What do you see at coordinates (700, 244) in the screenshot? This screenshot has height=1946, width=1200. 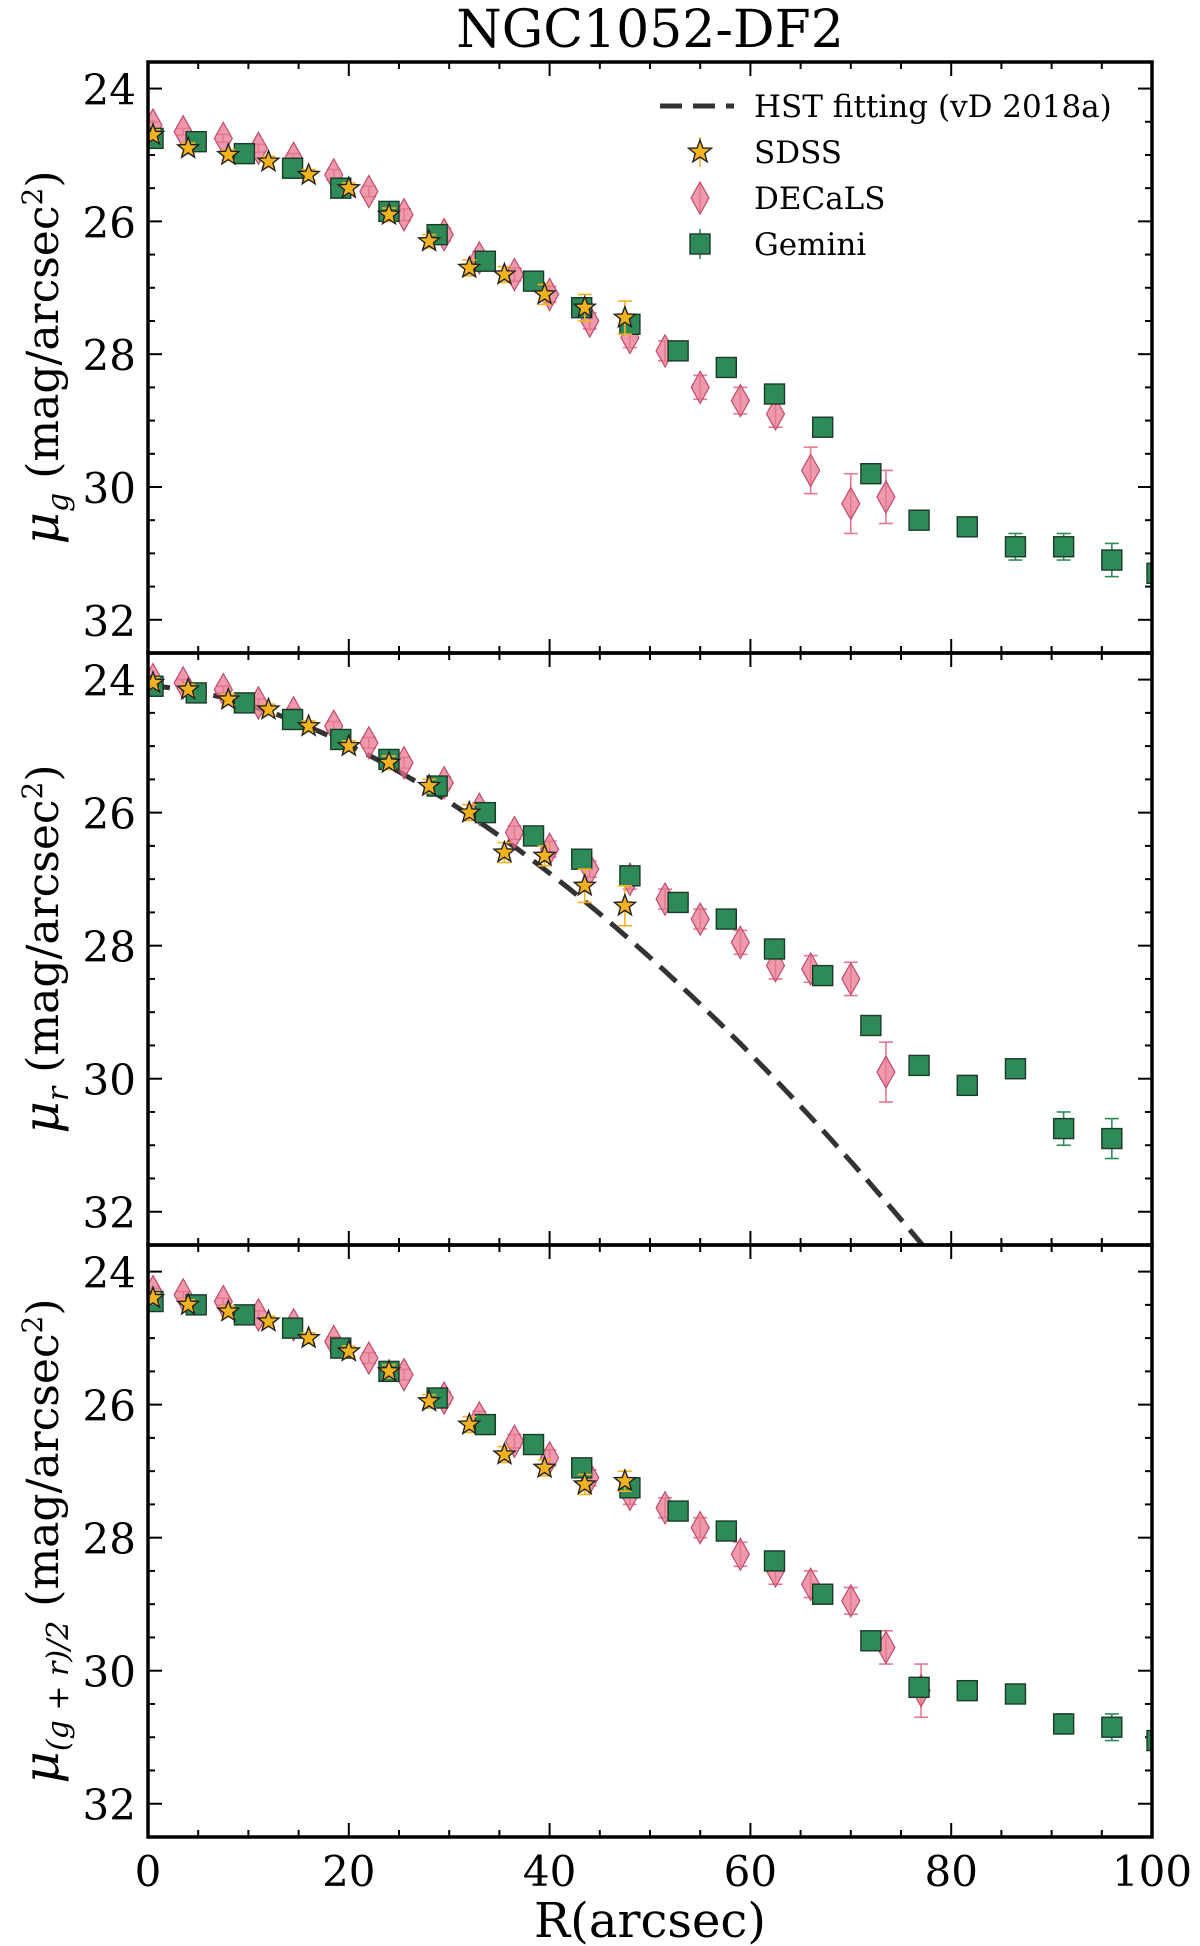 I see `legend-gemini-marker` at bounding box center [700, 244].